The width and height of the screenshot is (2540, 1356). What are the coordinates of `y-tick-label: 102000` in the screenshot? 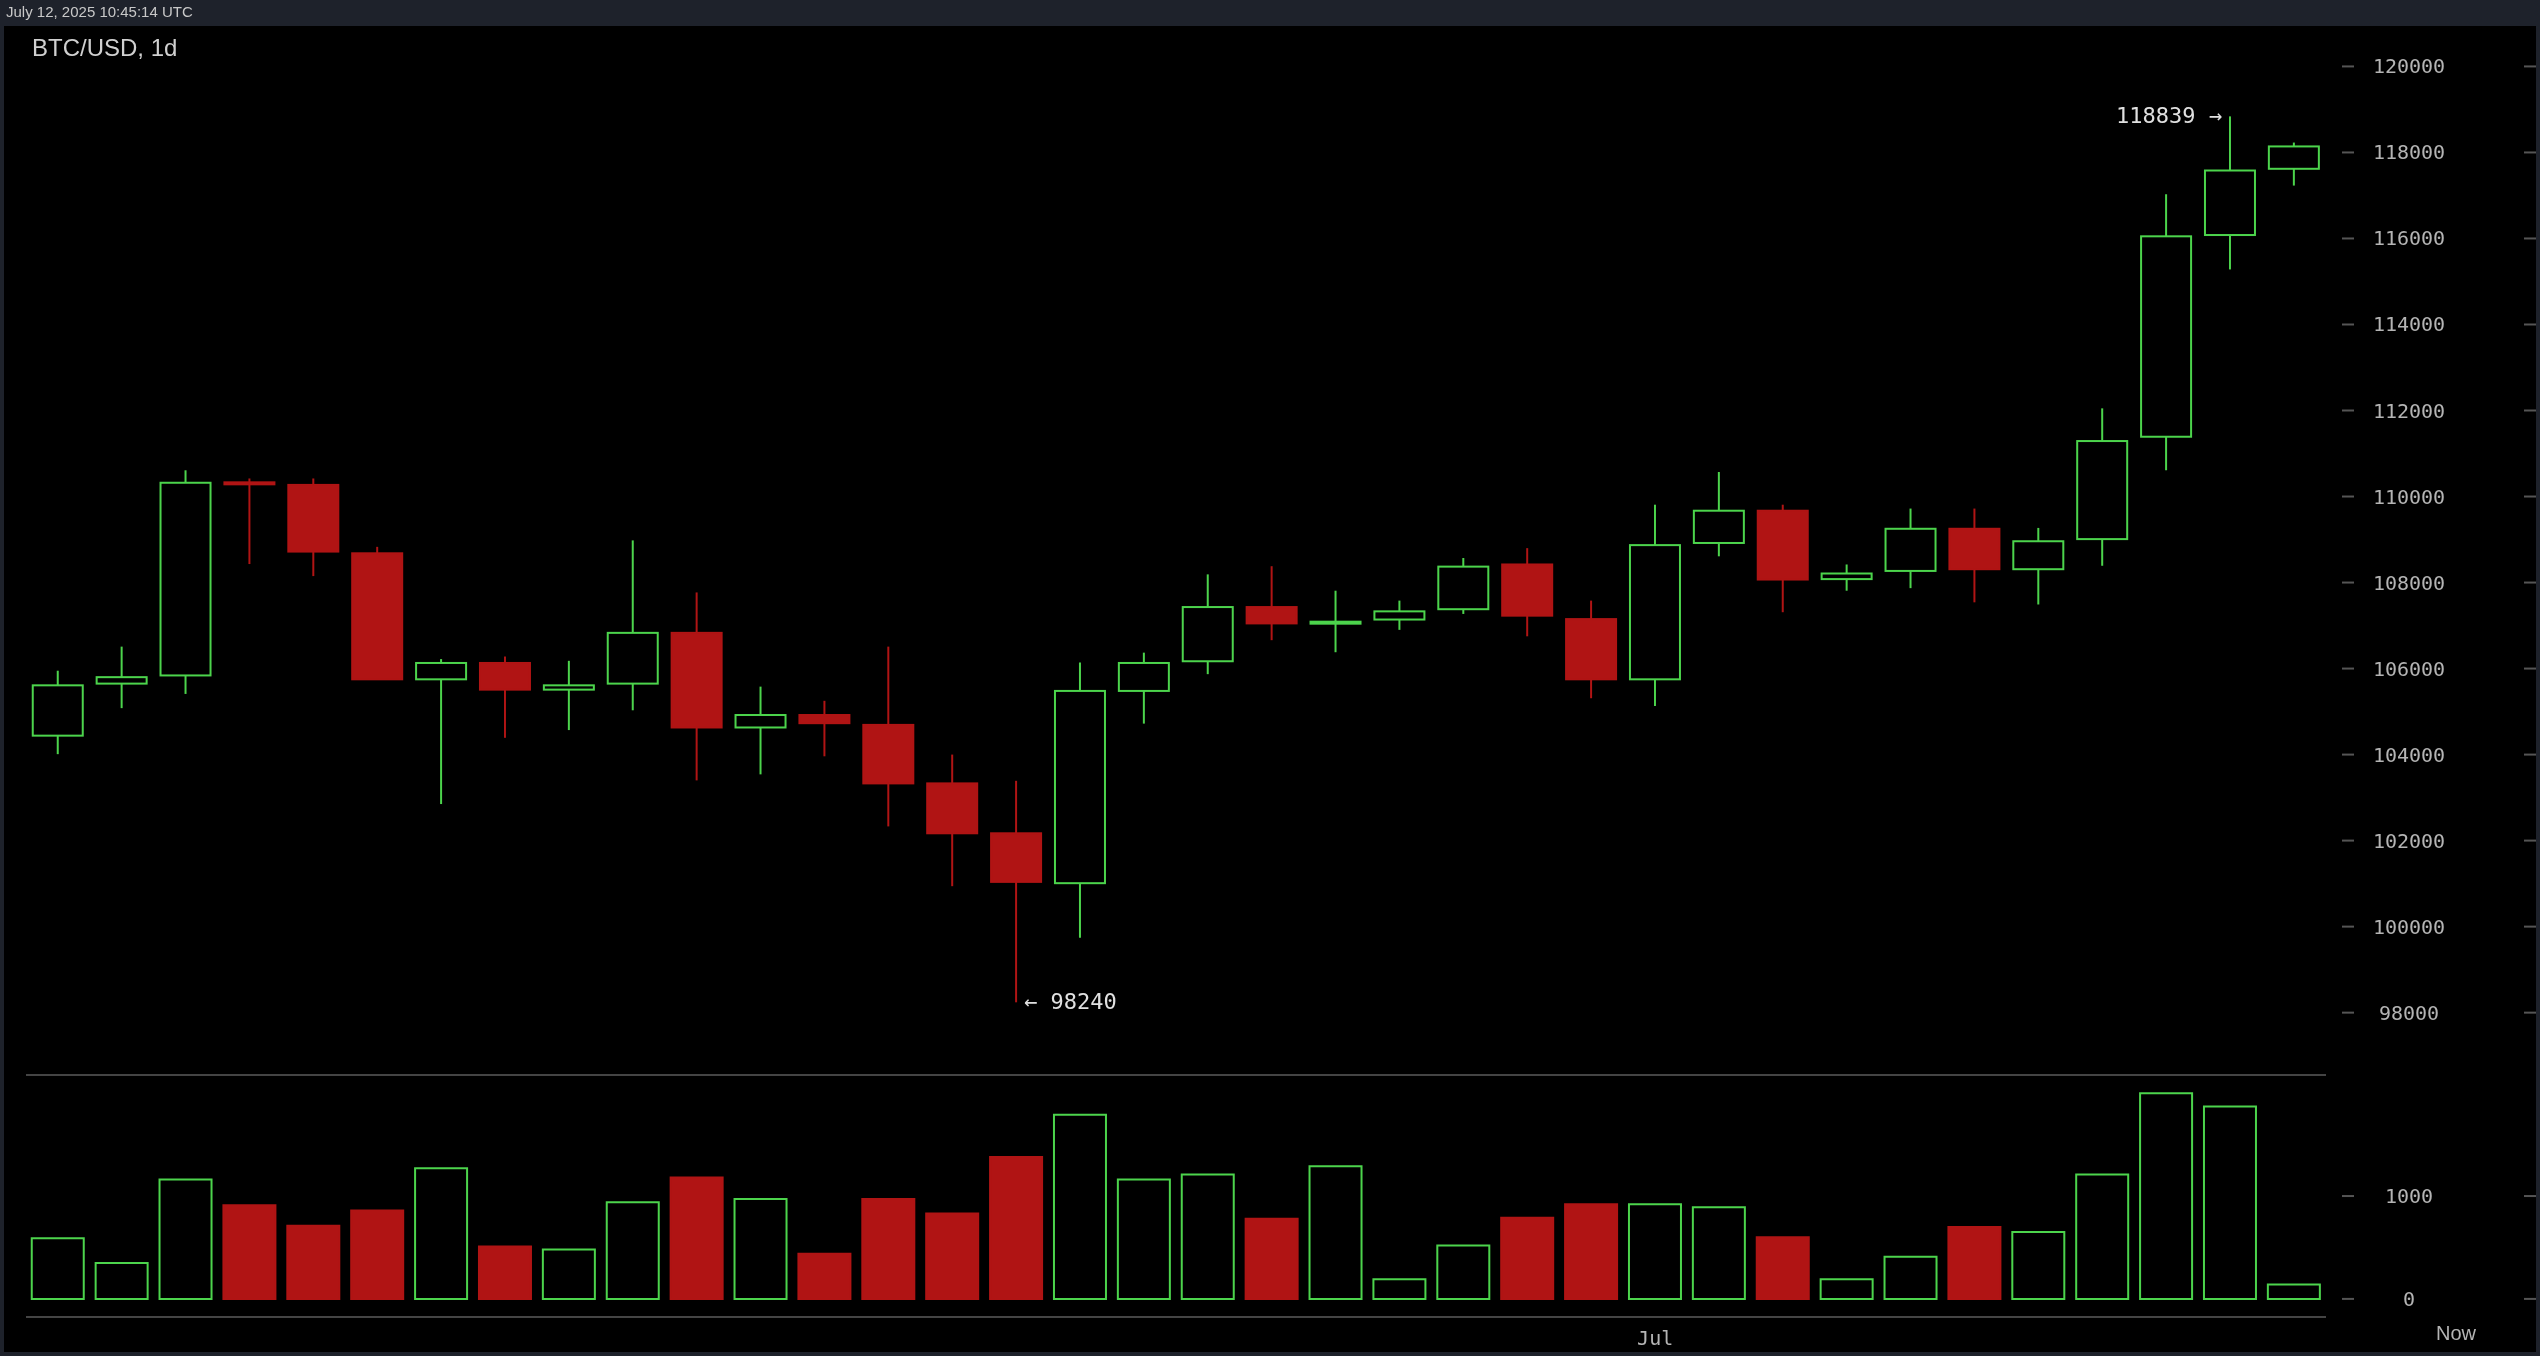 It's located at (2409, 840).